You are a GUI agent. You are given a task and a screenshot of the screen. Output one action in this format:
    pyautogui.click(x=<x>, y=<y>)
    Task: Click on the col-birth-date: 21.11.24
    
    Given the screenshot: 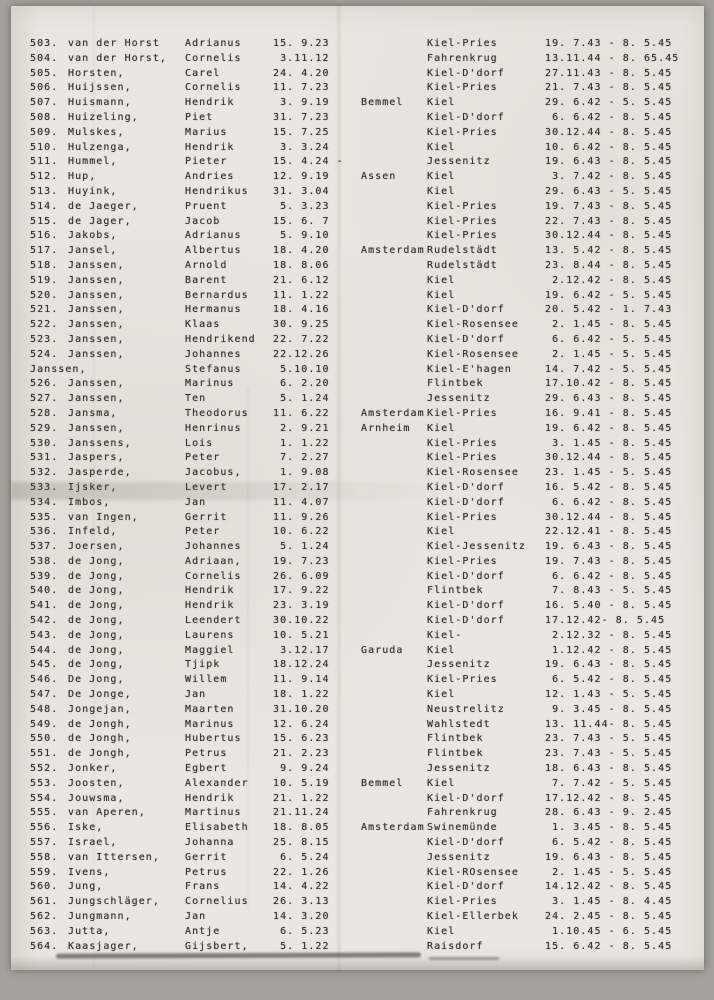 What is the action you would take?
    pyautogui.click(x=301, y=813)
    